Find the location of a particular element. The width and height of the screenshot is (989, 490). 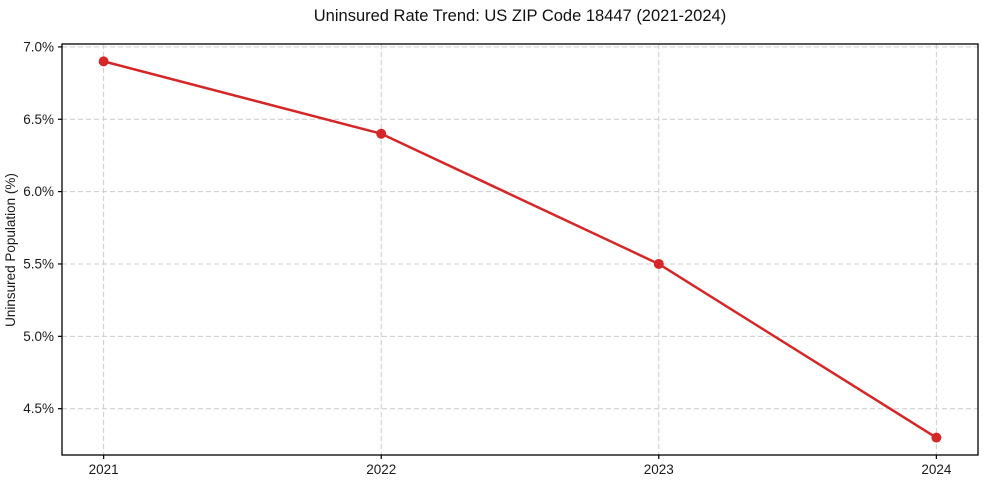

x-tick-label: 2021 is located at coordinates (104, 469).